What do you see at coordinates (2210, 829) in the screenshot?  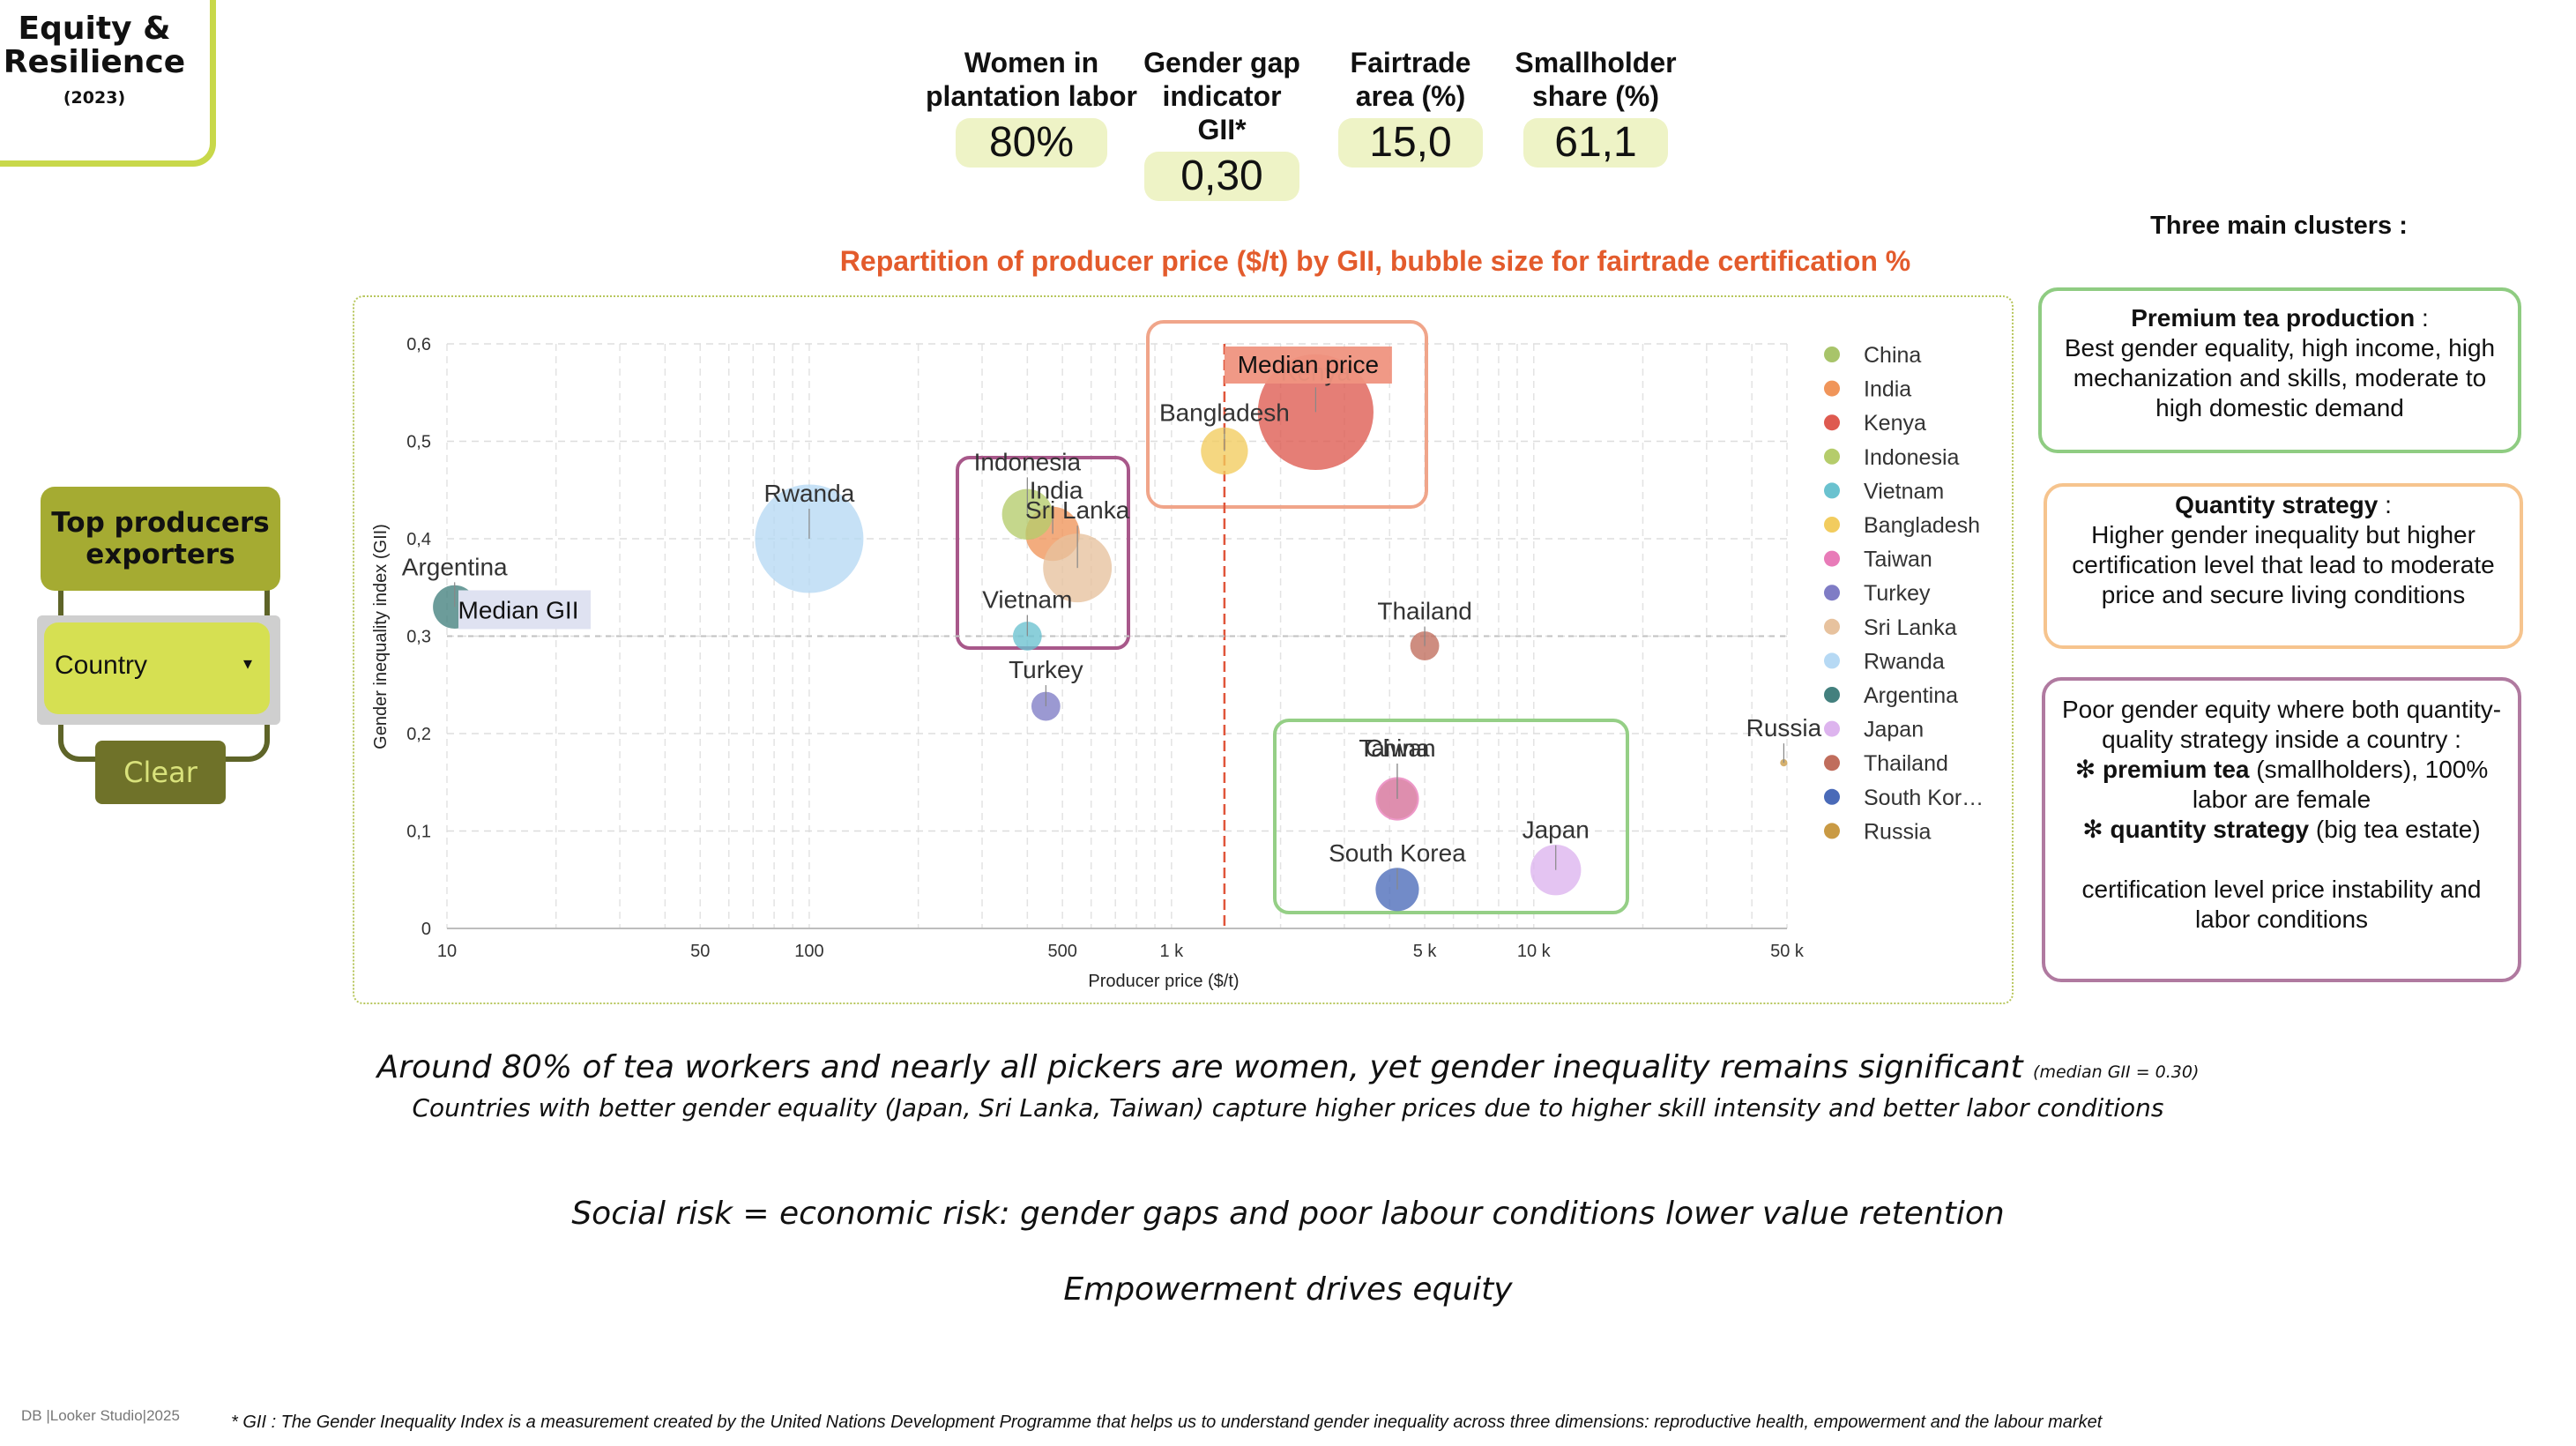 I see `bullet-2-bold: quantity strategy` at bounding box center [2210, 829].